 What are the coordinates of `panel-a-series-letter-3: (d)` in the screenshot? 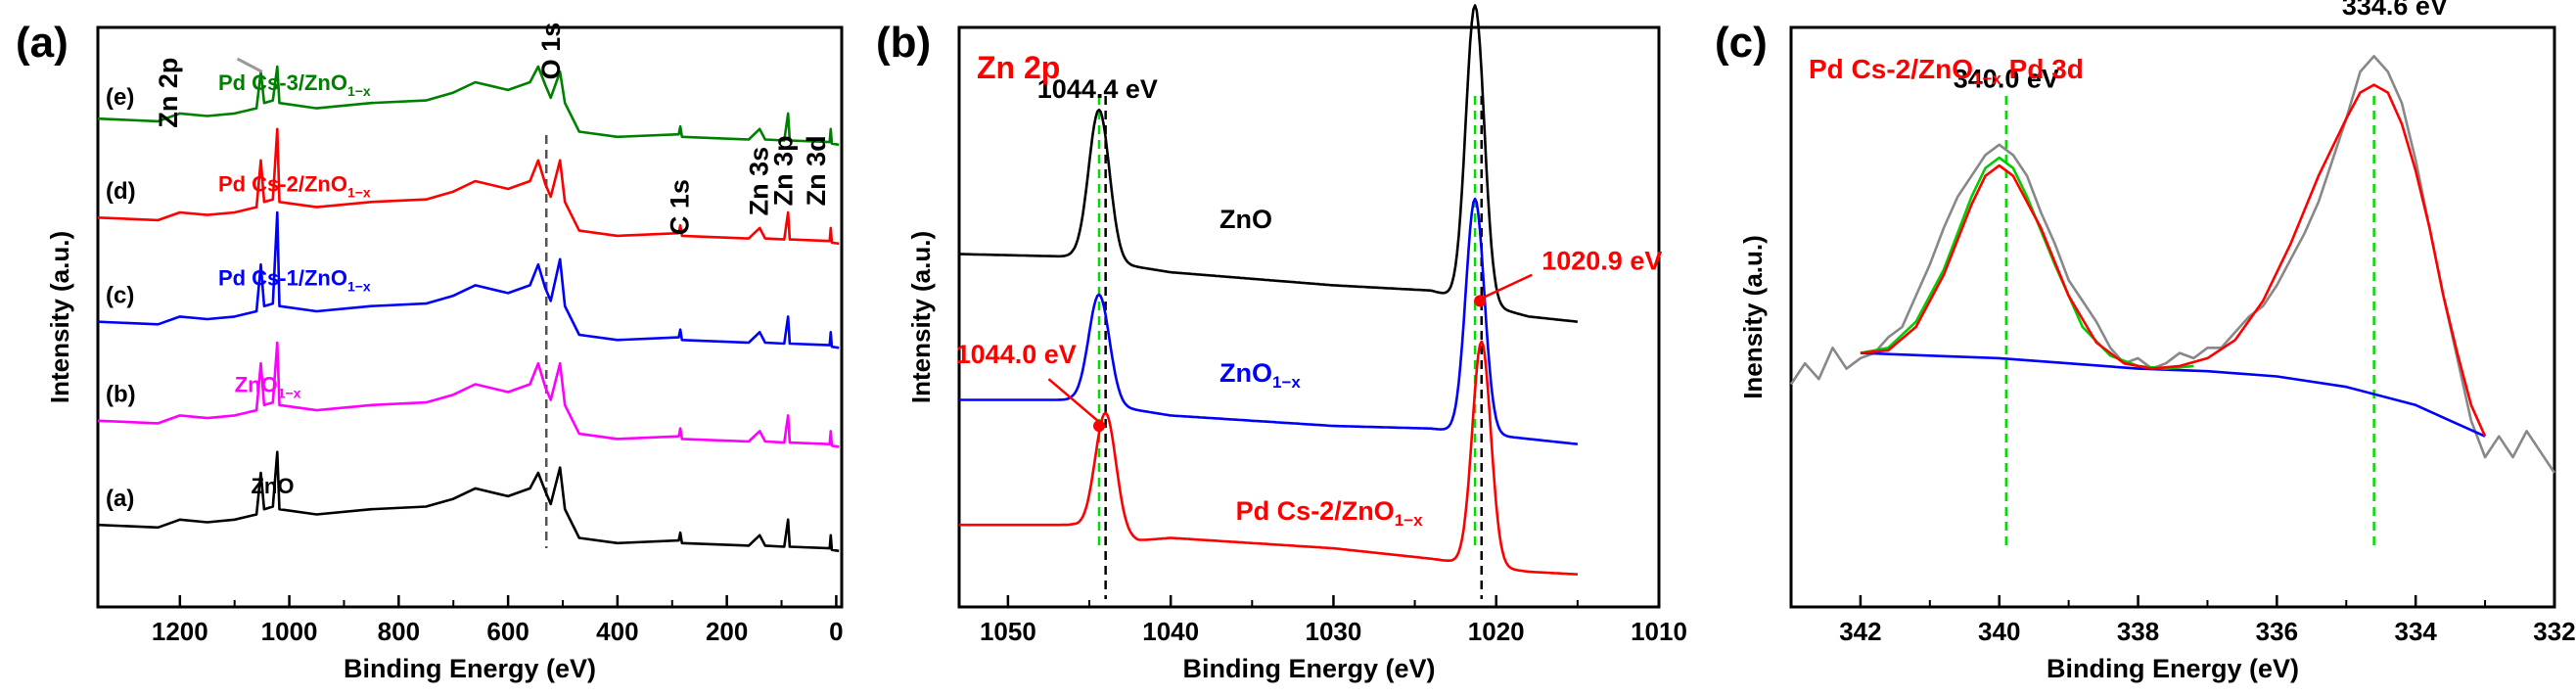 It's located at (121, 191).